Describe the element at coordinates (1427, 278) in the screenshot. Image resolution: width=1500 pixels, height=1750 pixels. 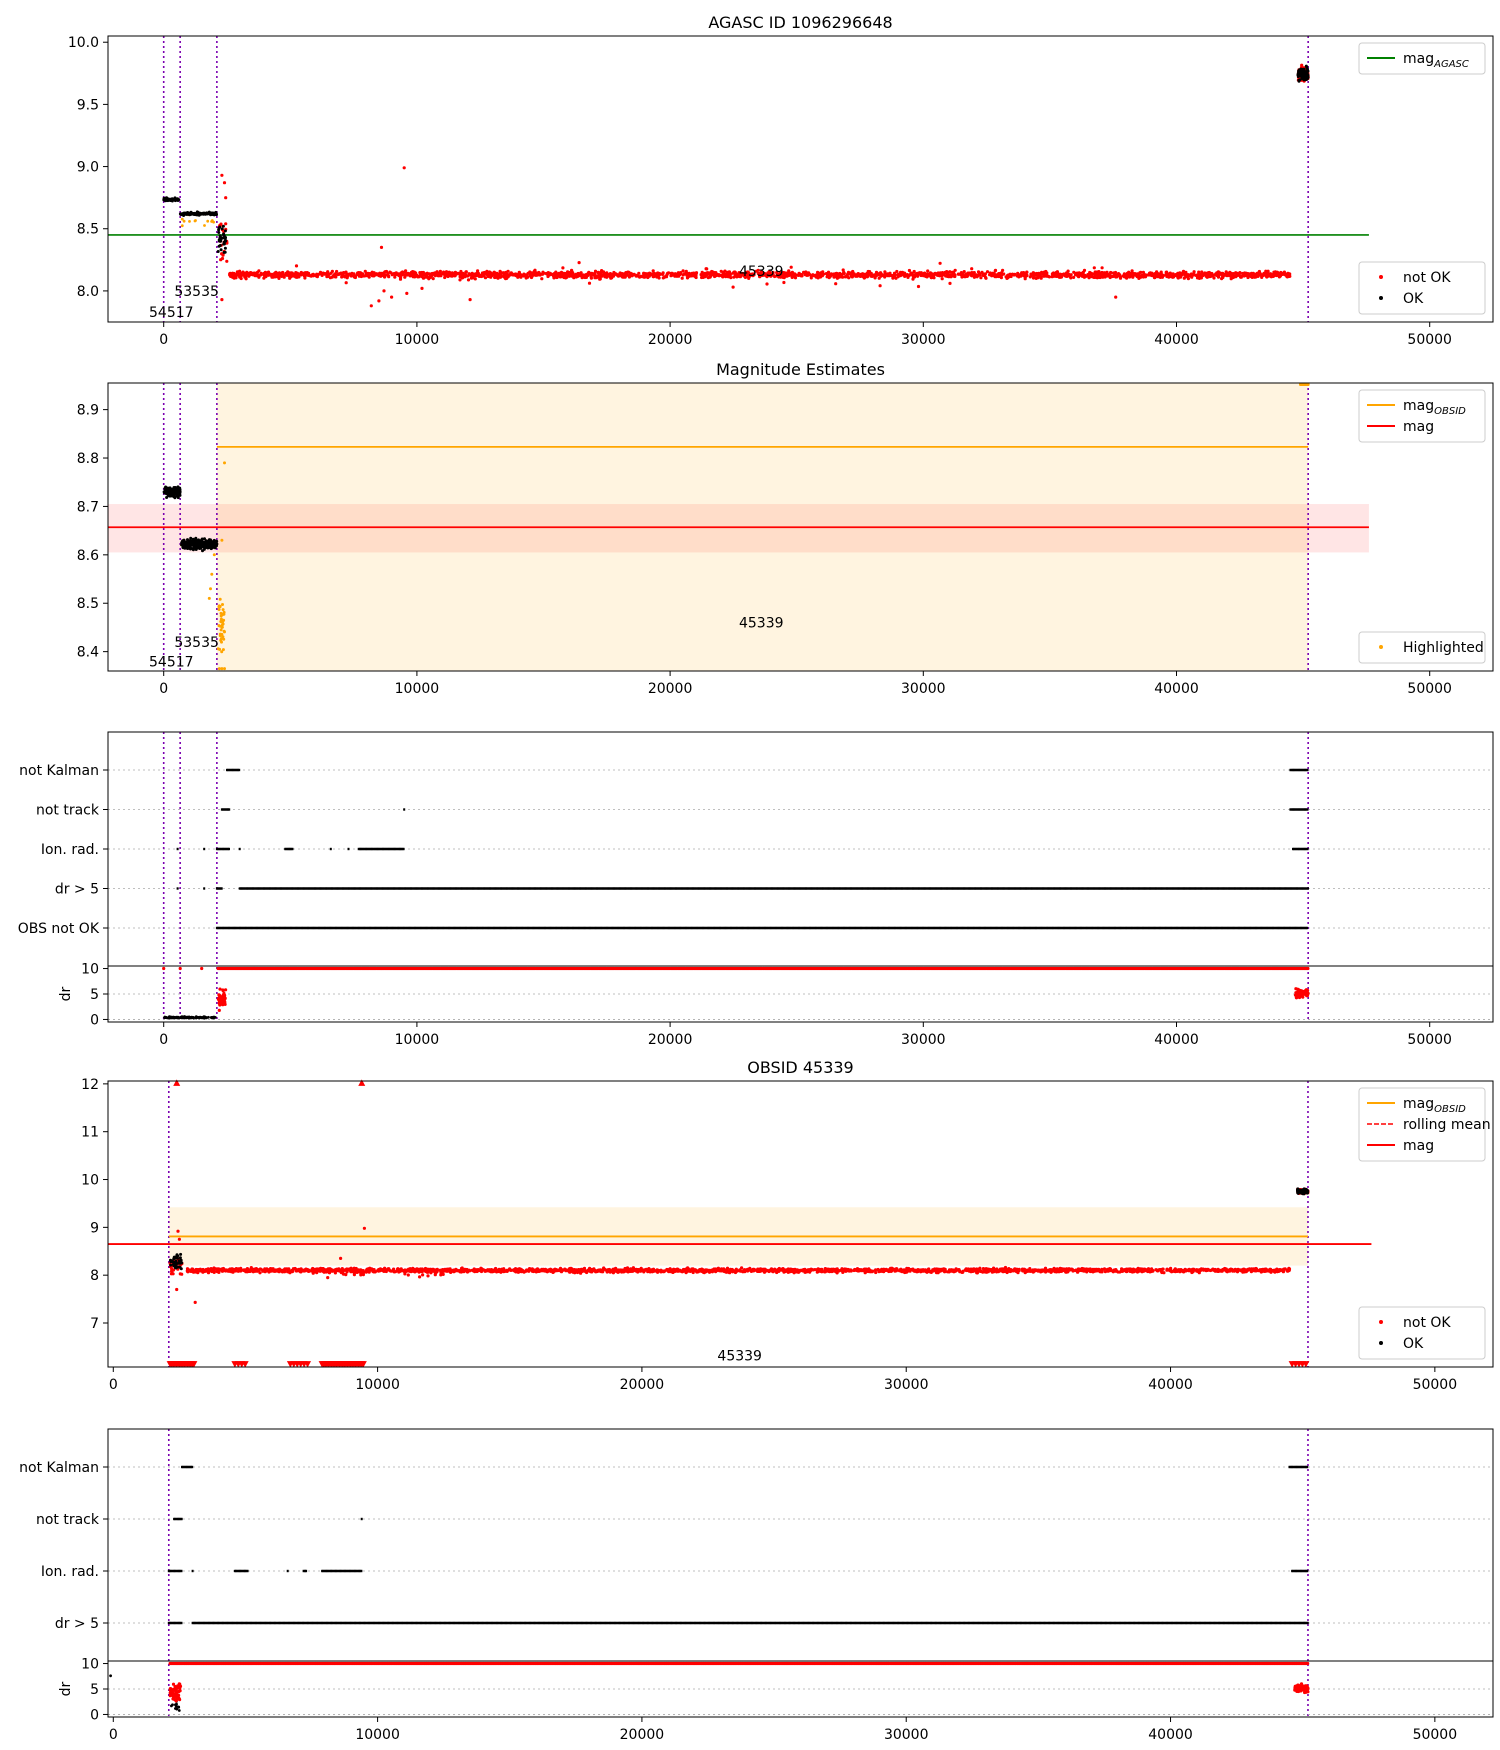
I see `legend-label: not OK` at that location.